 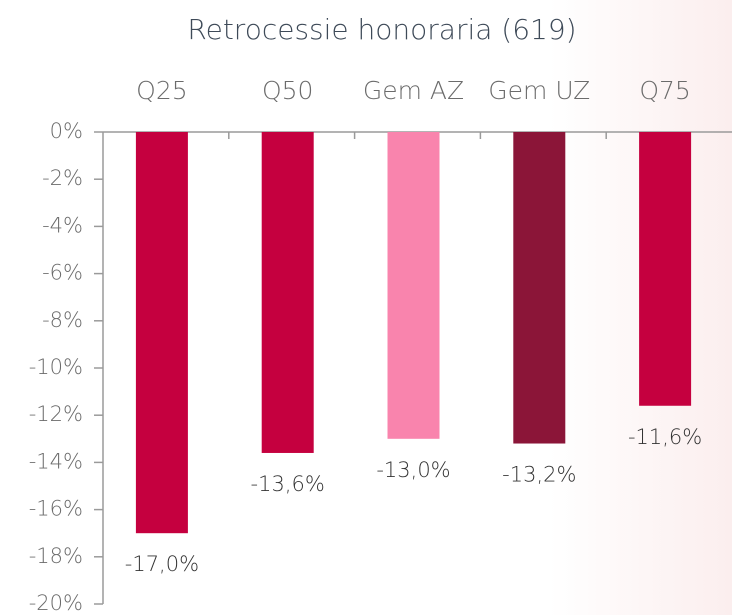 I want to click on chart-title: Retrocessie honoraria (619), so click(x=381, y=29).